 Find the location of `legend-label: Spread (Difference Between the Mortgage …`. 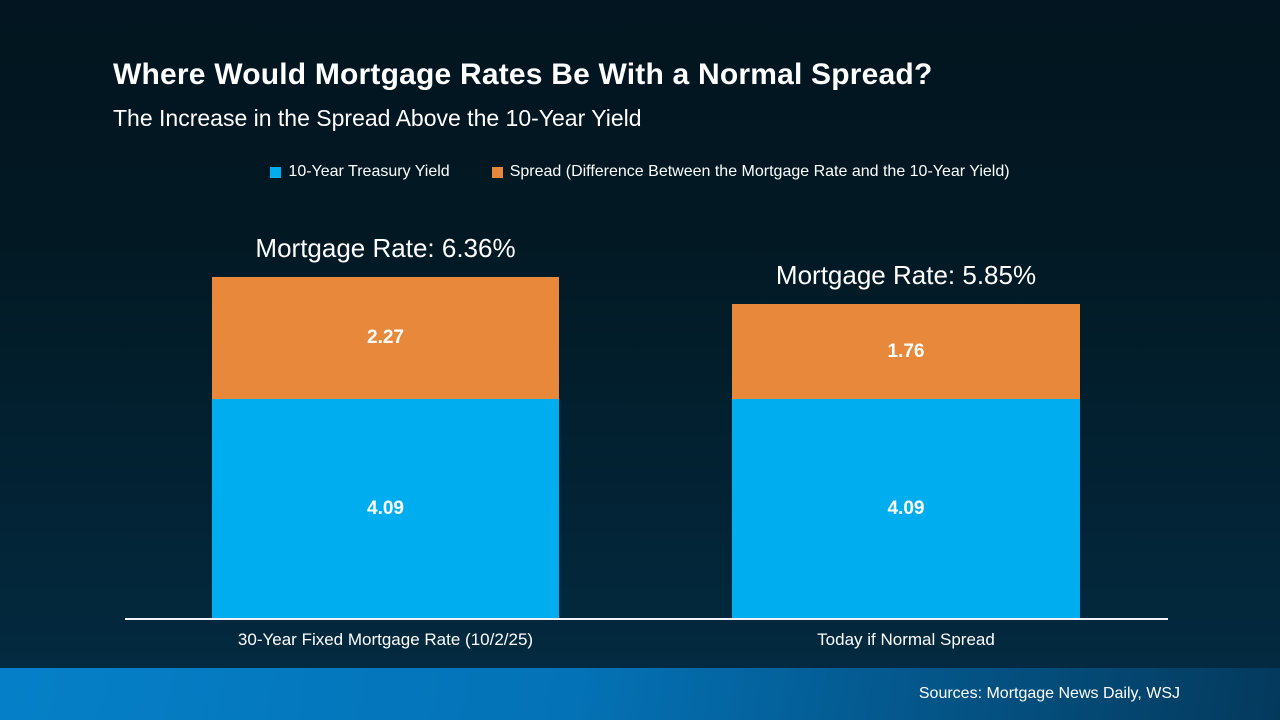

legend-label: Spread (Difference Between the Mortgage … is located at coordinates (759, 171).